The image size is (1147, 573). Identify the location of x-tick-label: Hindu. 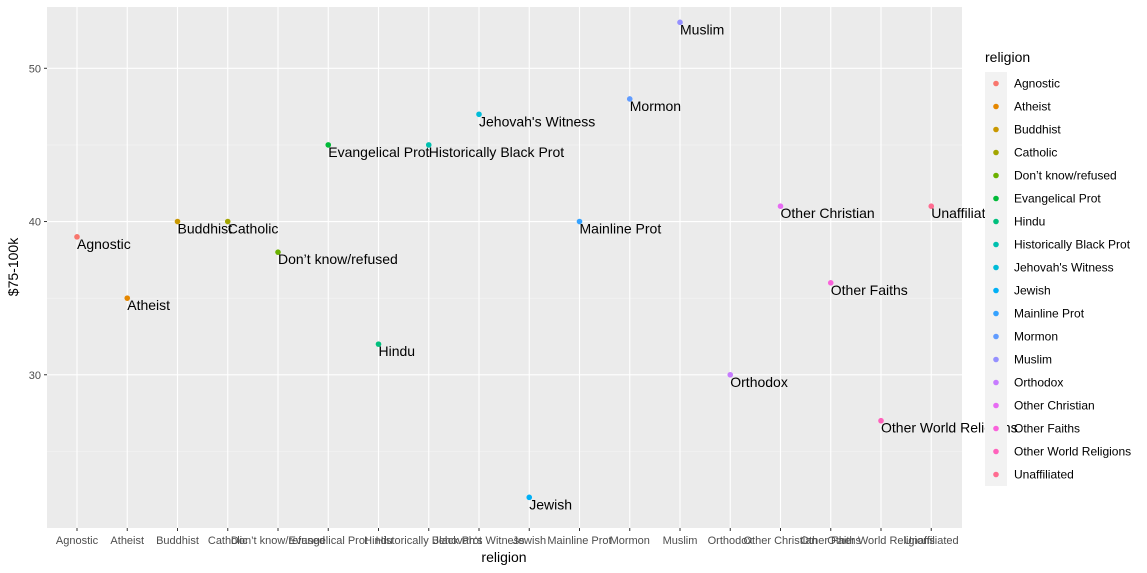
(378, 541).